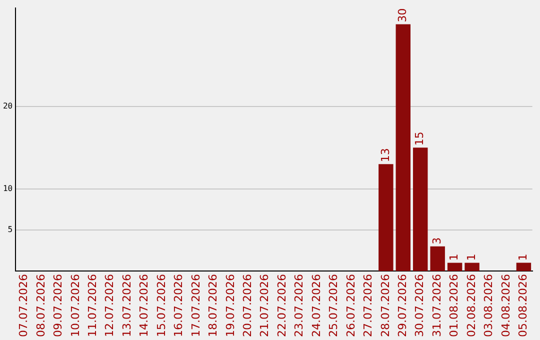 This screenshot has width=540, height=340. I want to click on x-tick-label: 20.07.2026, so click(247, 306).